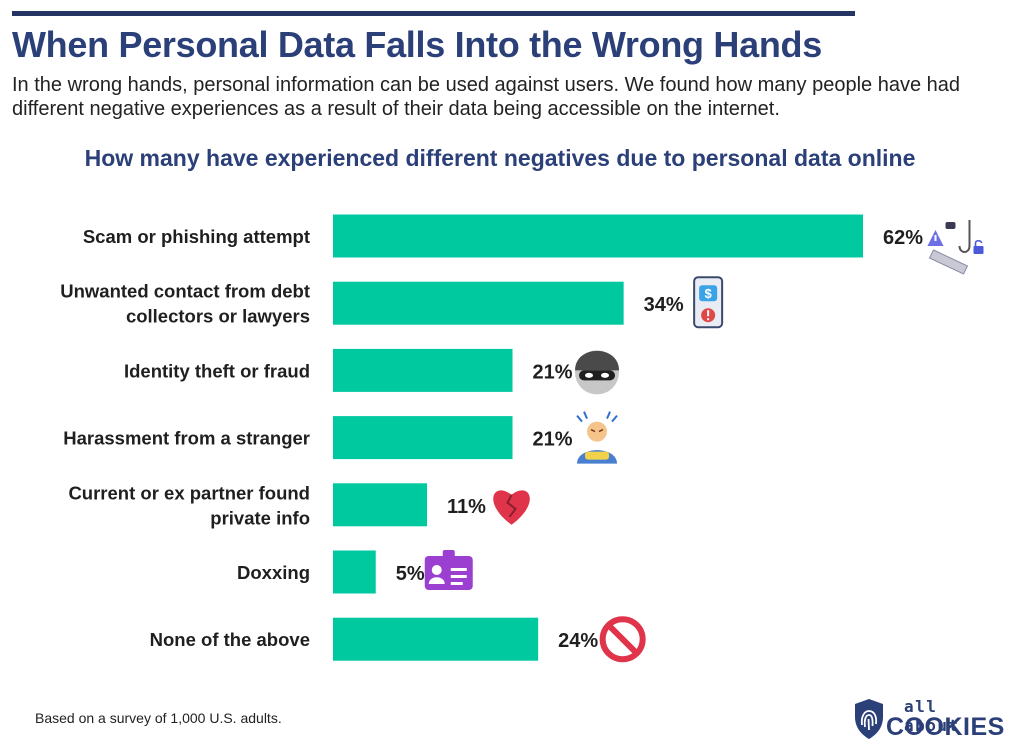 The width and height of the screenshot is (1024, 753). Describe the element at coordinates (189, 492) in the screenshot. I see `category-label: Current or ex partner found` at that location.